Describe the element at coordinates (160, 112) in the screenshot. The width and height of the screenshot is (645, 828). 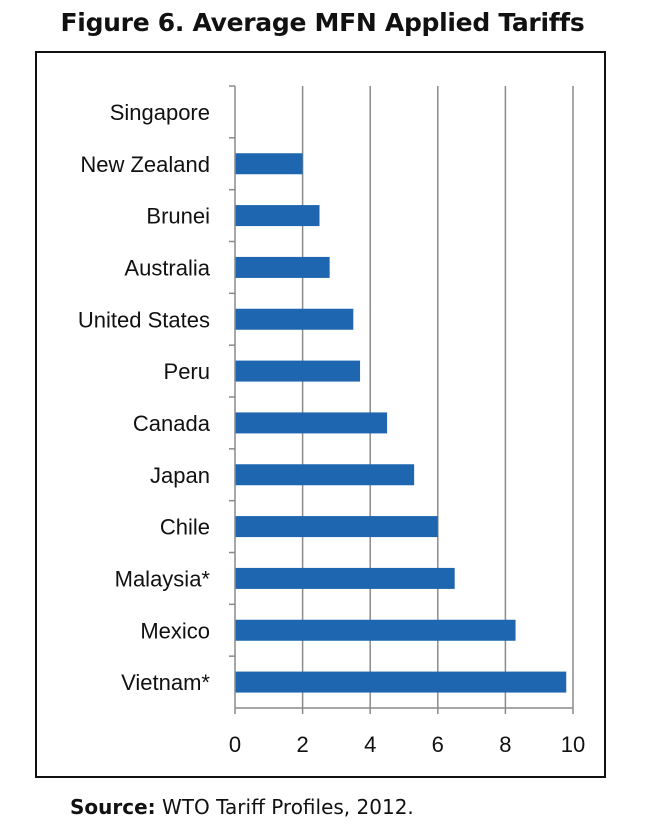
I see `category-label: Singapore` at that location.